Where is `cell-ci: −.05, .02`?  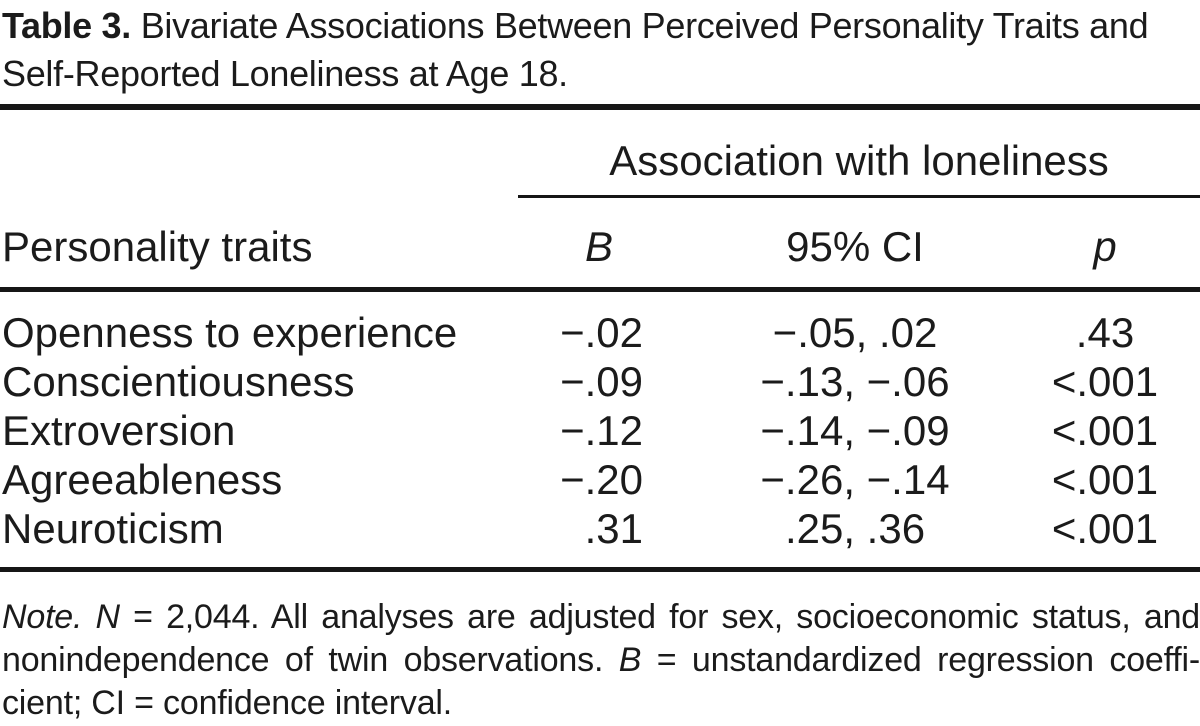
cell-ci: −.05, .02 is located at coordinates (855, 332).